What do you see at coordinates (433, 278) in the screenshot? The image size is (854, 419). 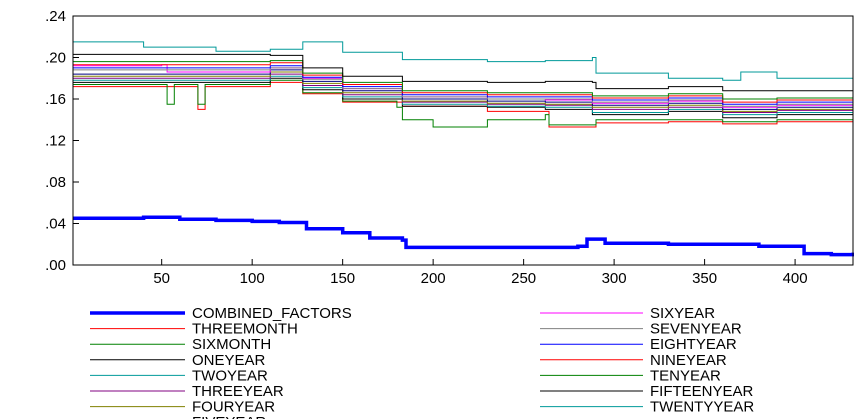 I see `x-tick-label: 200` at bounding box center [433, 278].